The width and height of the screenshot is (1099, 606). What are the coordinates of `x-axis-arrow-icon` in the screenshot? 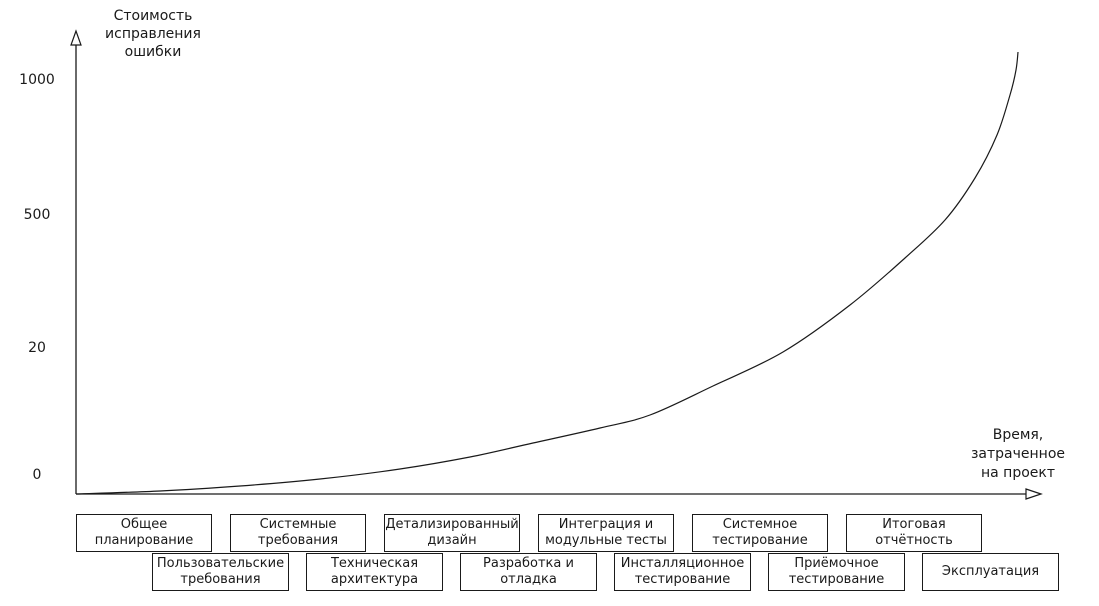 It's located at (1034, 494).